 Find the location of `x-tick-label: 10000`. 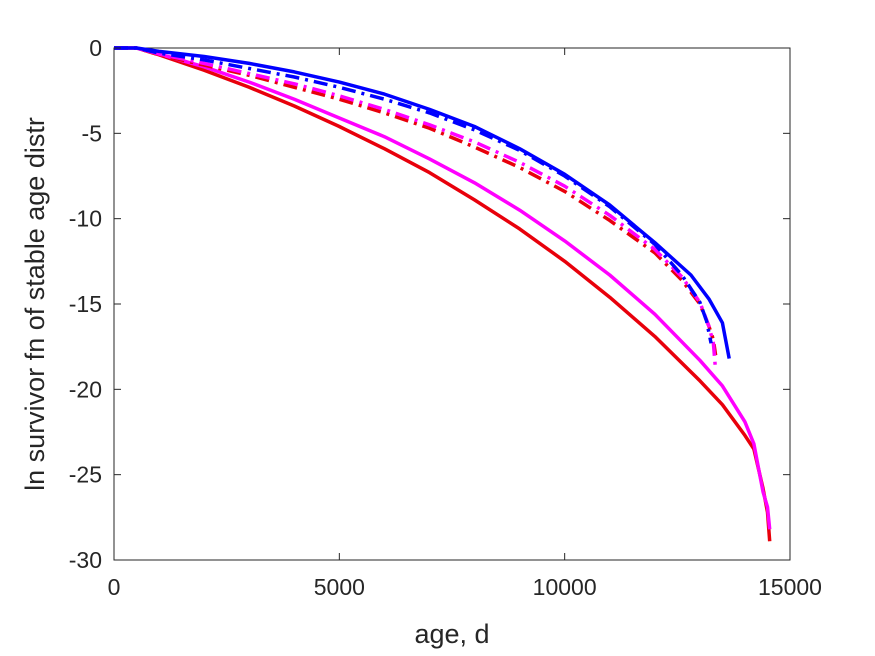

x-tick-label: 10000 is located at coordinates (565, 587).